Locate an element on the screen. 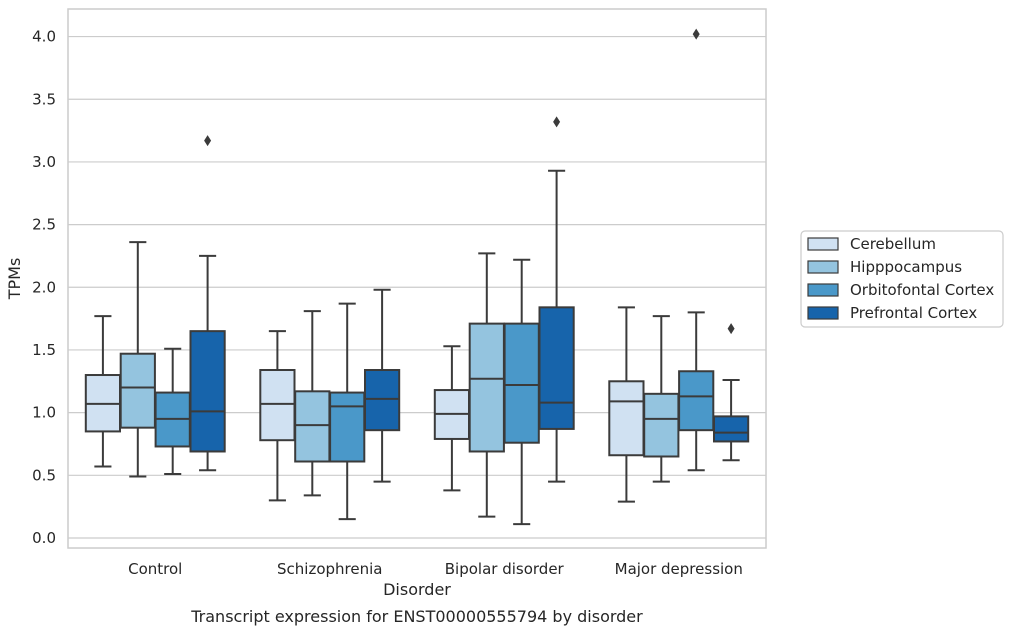  y-tick-label: 0.5 is located at coordinates (44, 475).